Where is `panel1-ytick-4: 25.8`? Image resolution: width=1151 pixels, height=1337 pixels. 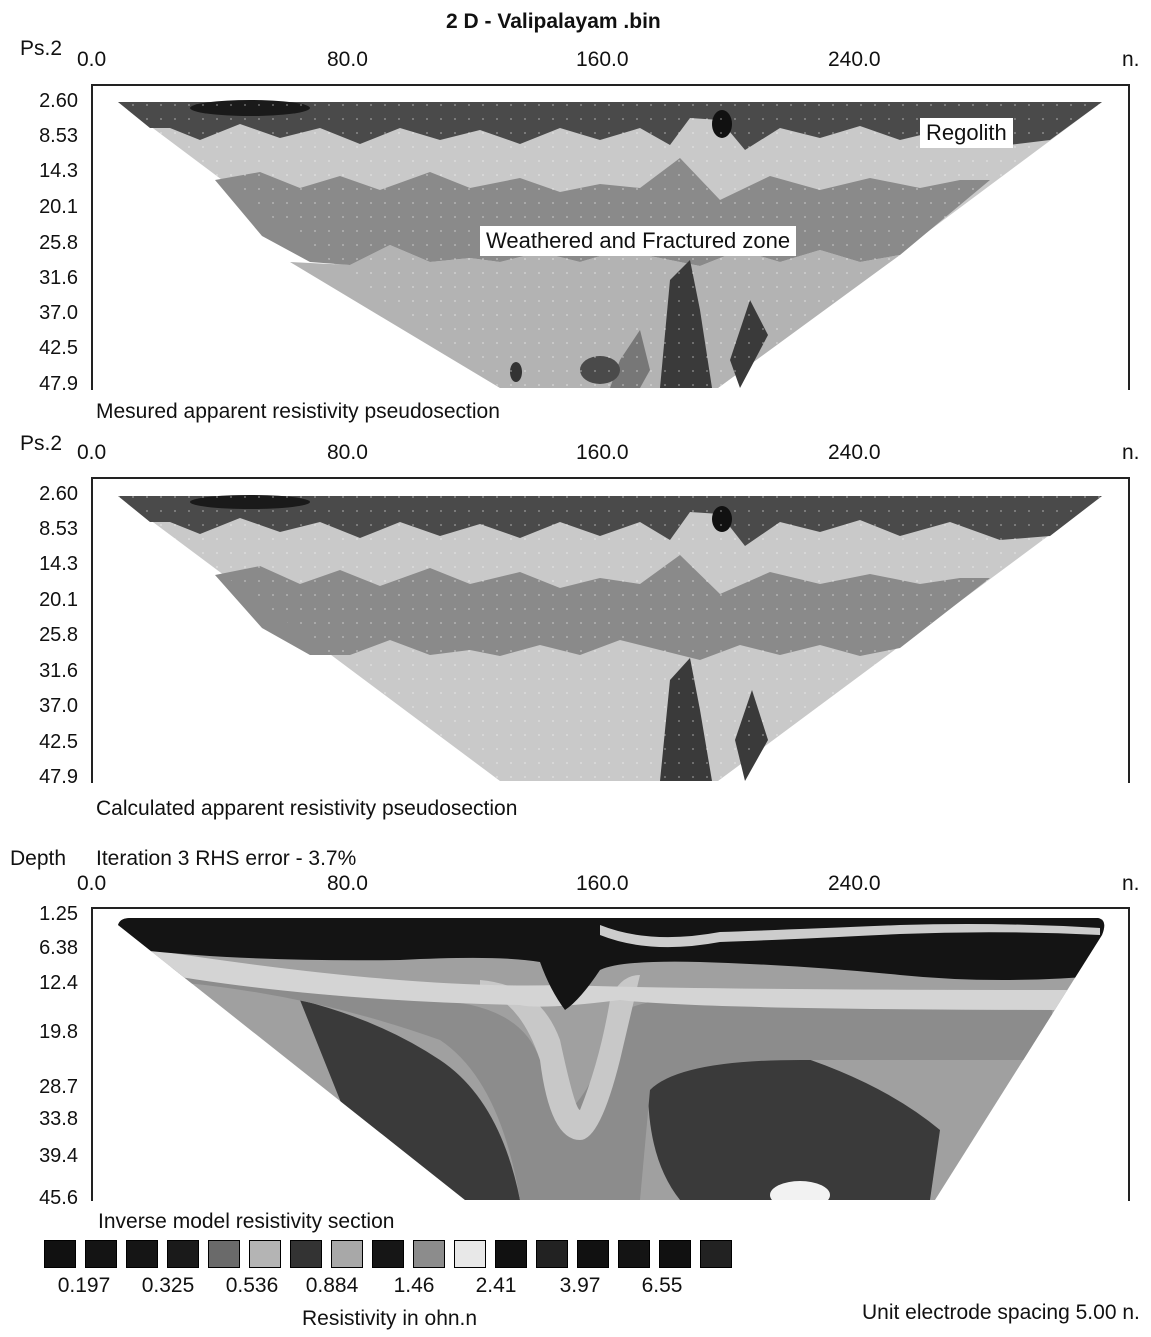 panel1-ytick-4: 25.8 is located at coordinates (58, 243).